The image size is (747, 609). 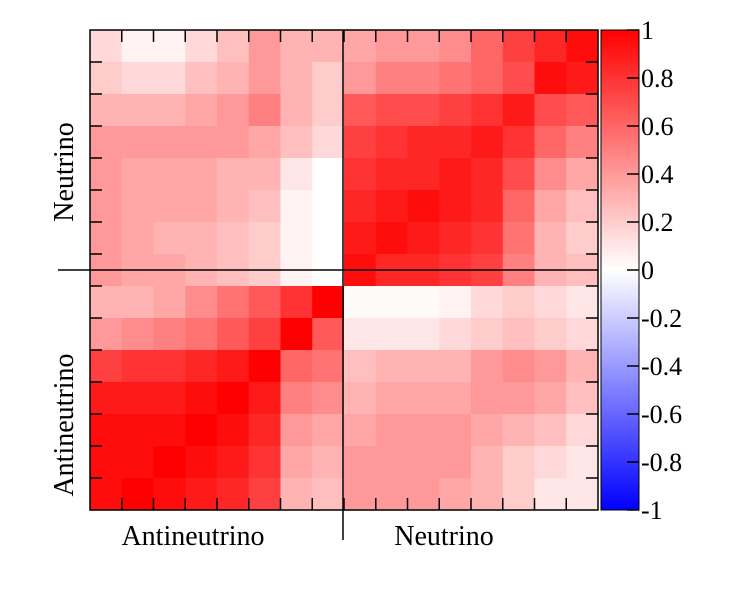 What do you see at coordinates (444, 536) in the screenshot?
I see `x-group-label-neutrino: Neutrino` at bounding box center [444, 536].